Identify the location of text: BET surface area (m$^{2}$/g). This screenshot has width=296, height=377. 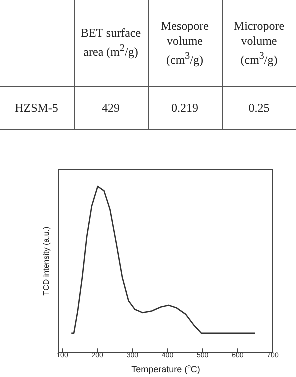
(111, 43).